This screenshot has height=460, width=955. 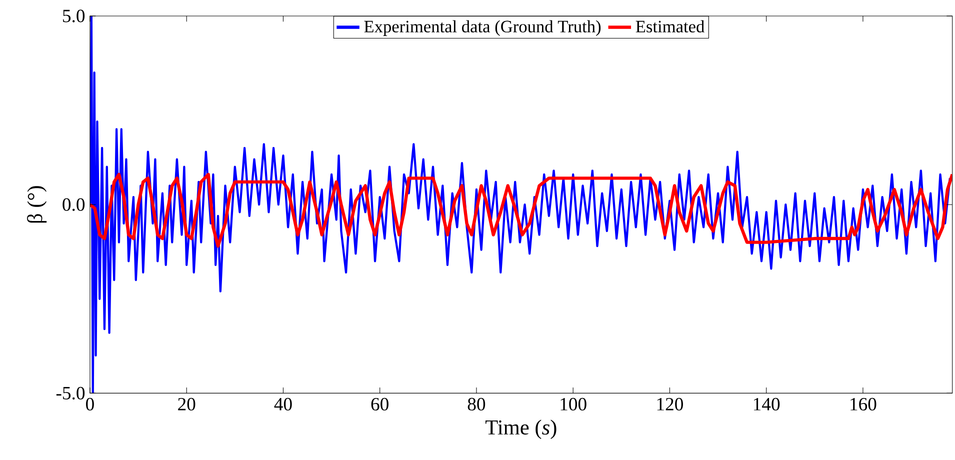 I want to click on x-tick-label: 0, so click(x=90, y=404).